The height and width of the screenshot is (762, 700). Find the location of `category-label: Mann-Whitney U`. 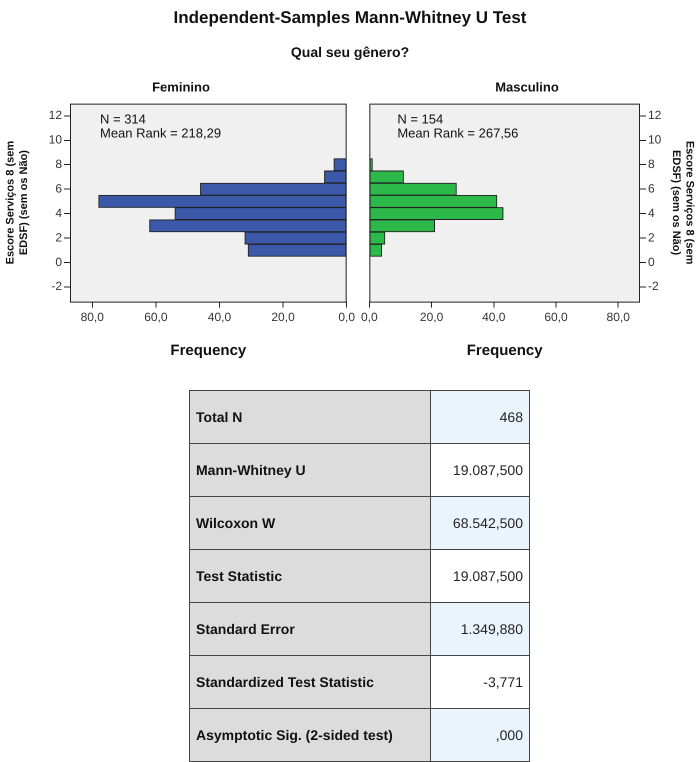

category-label: Mann-Whitney U is located at coordinates (251, 470).